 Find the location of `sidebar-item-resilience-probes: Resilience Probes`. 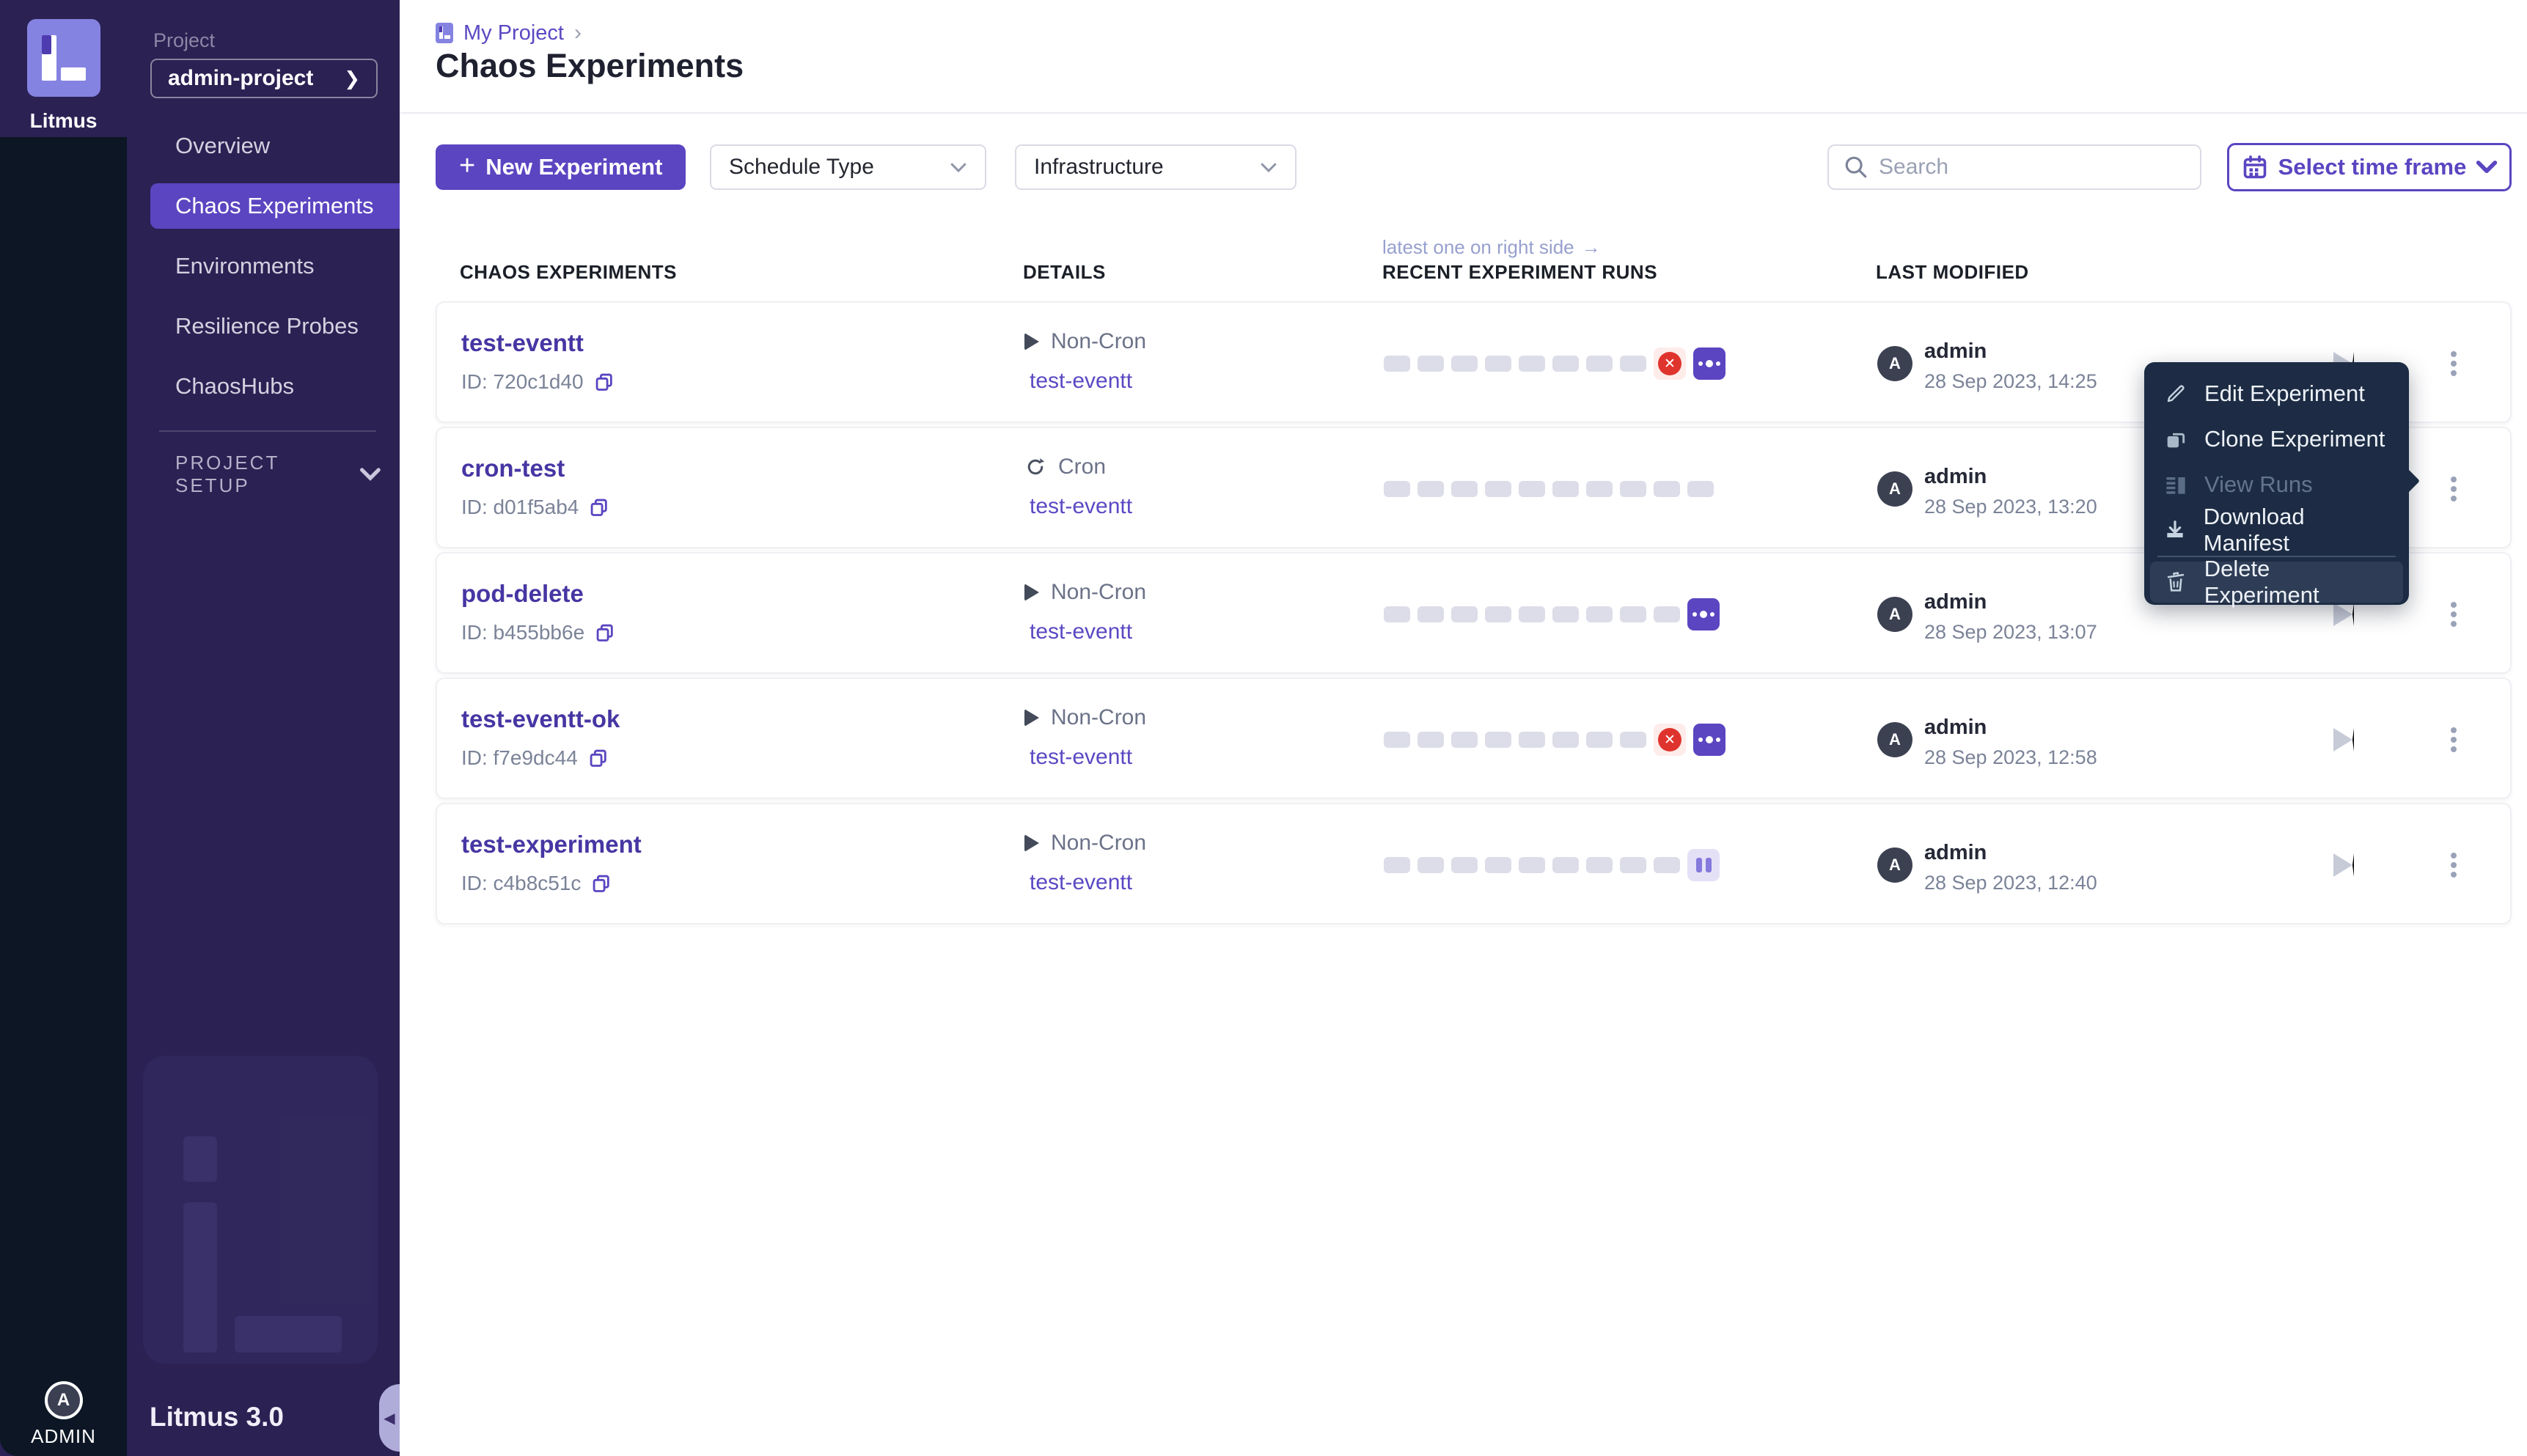

sidebar-item-resilience-probes: Resilience Probes is located at coordinates (267, 326).